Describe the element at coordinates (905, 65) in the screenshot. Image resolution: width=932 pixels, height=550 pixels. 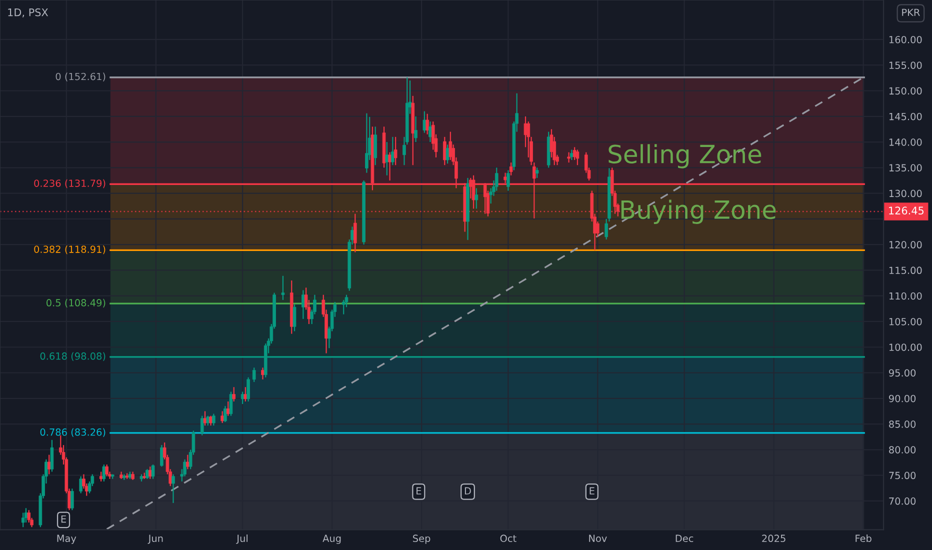
I see `y-tick-label: 155.00` at that location.